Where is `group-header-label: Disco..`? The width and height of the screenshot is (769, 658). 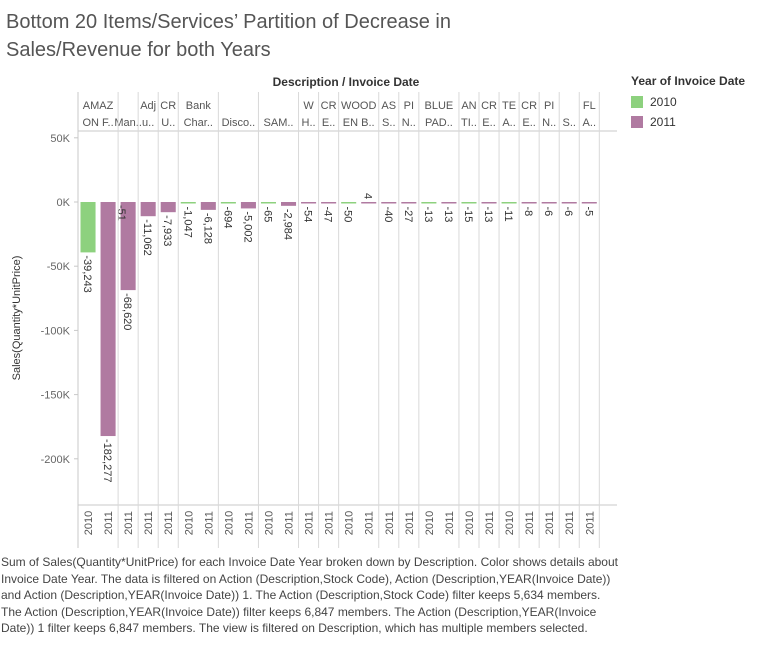 group-header-label: Disco.. is located at coordinates (239, 123).